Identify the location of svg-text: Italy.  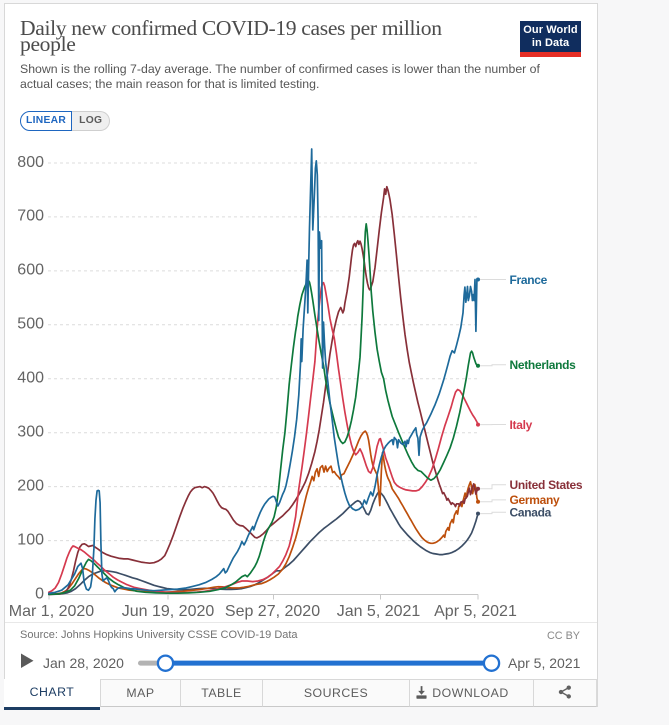
(521, 425).